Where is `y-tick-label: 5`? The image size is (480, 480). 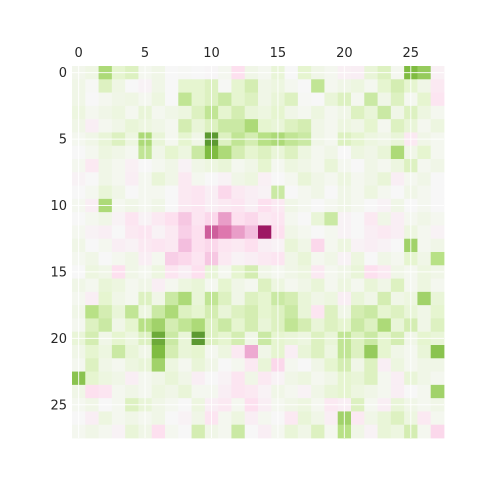 y-tick-label: 5 is located at coordinates (63, 140).